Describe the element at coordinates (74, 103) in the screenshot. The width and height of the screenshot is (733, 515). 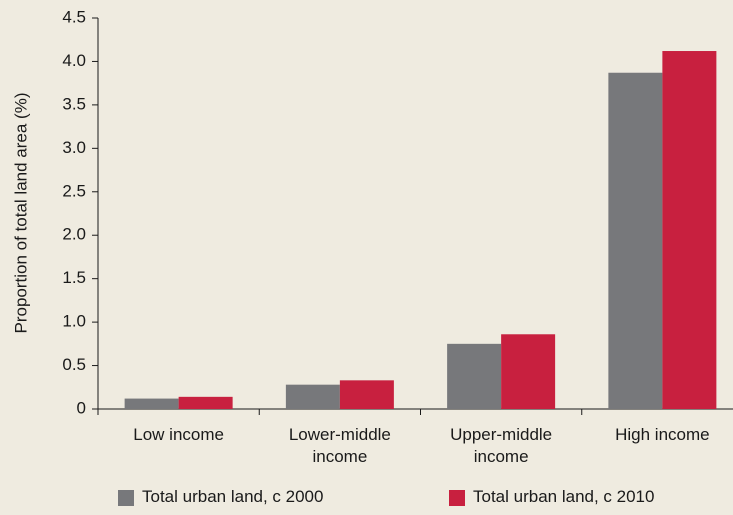
I see `y-tick-label: 3.5` at that location.